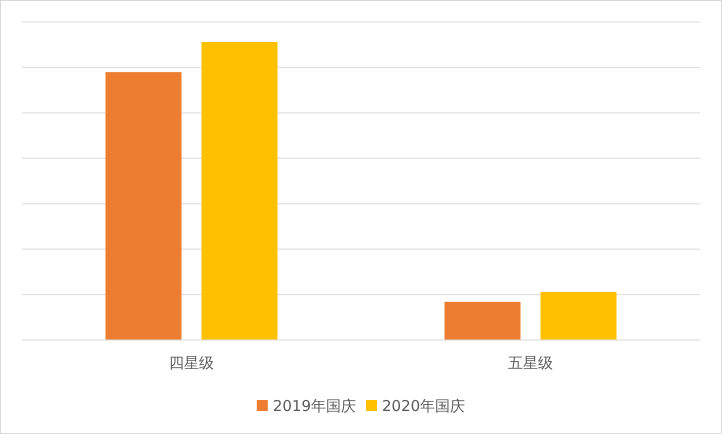 This screenshot has height=434, width=722. Describe the element at coordinates (191, 363) in the screenshot. I see `x-tick-label: 四星级` at that location.